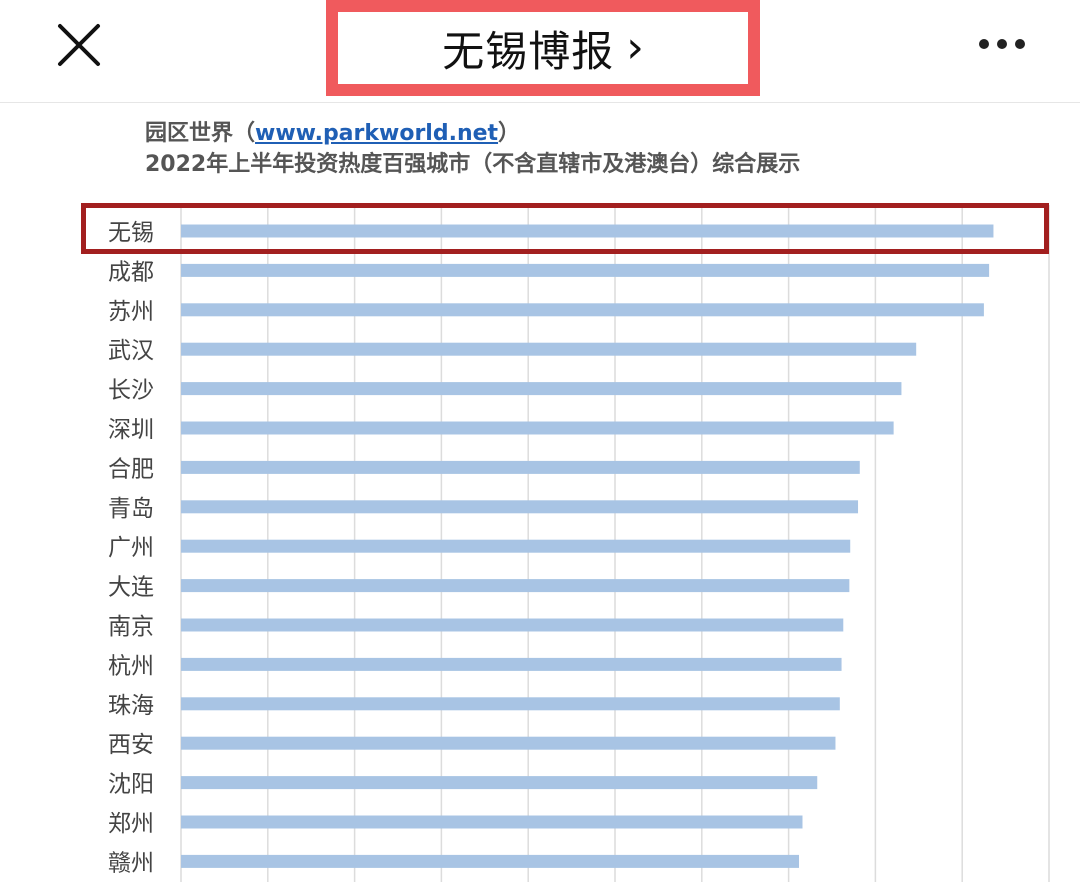 The height and width of the screenshot is (882, 1080). I want to click on category-label: 珠海, so click(131, 706).